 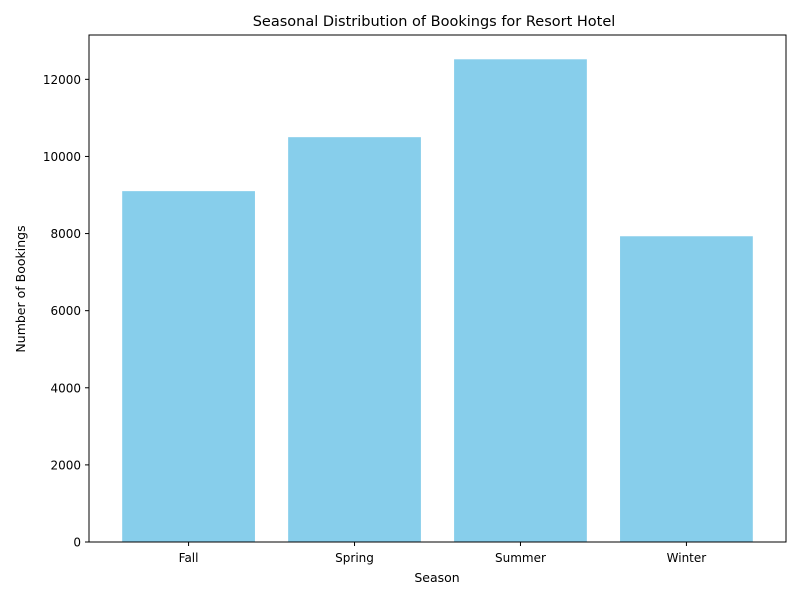 What do you see at coordinates (354, 558) in the screenshot?
I see `x-tick-label-spring: Spring` at bounding box center [354, 558].